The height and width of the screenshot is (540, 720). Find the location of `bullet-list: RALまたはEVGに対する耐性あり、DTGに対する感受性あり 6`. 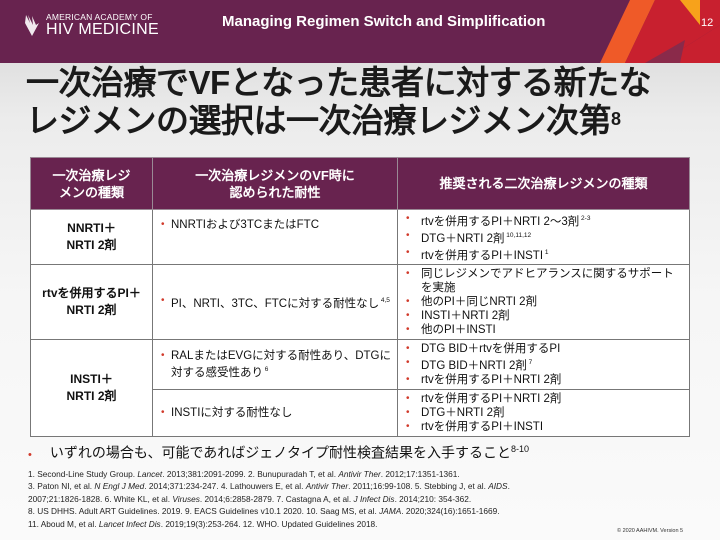

bullet-list: RALまたはEVGに対する耐性あり、DTGに対する感受性あり 6 is located at coordinates (275, 364).